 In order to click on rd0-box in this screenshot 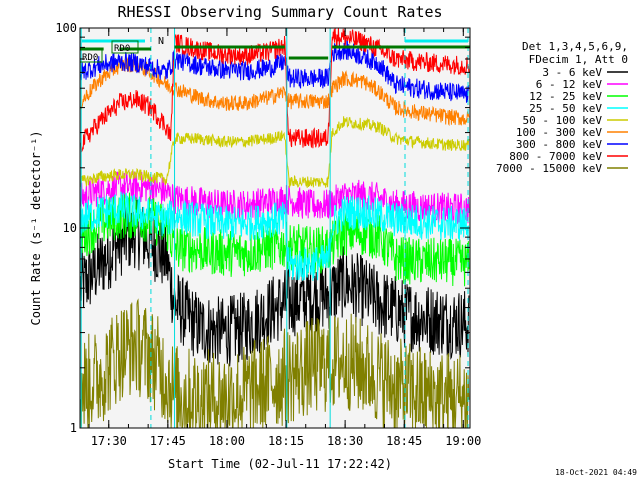, I will do `click(125, 47)`.